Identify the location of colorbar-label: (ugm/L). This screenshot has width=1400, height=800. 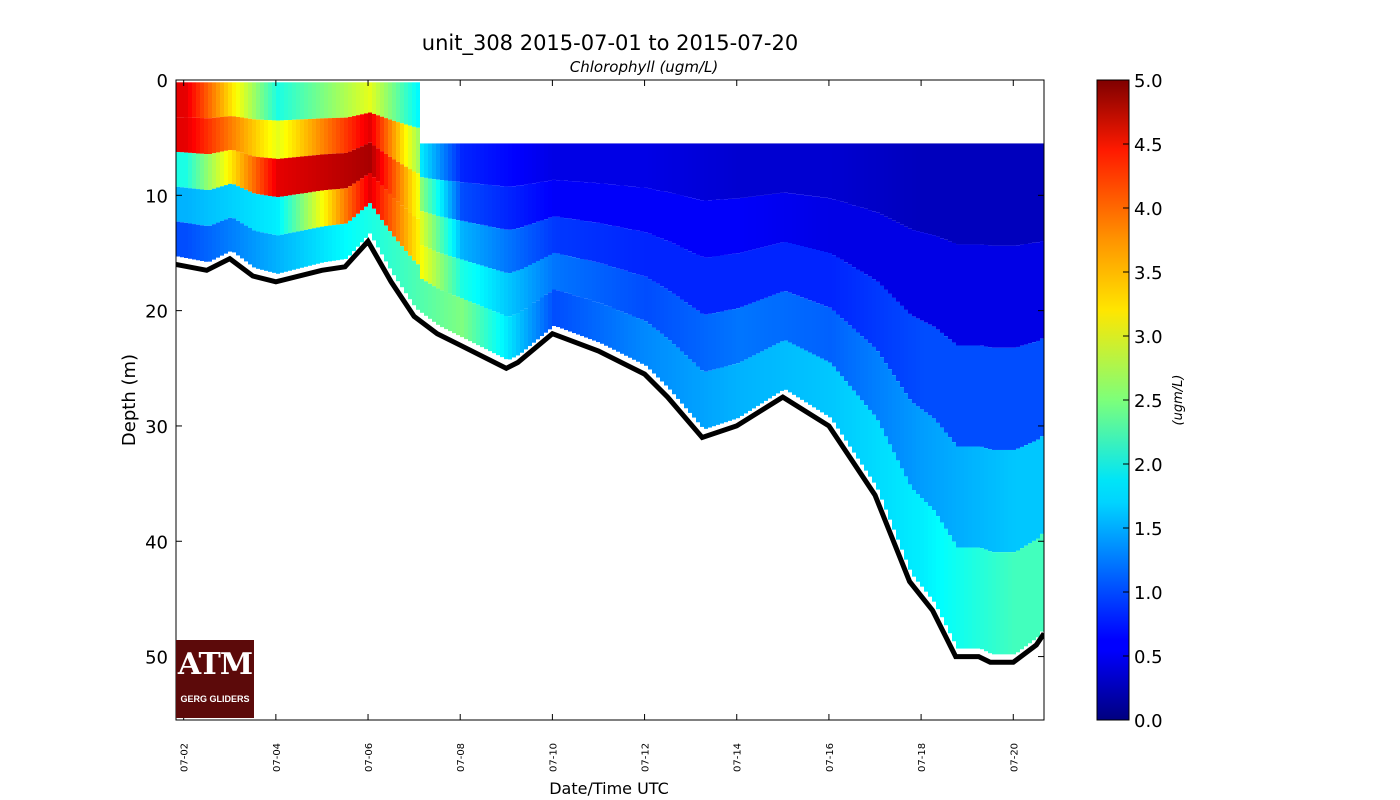
(1178, 400).